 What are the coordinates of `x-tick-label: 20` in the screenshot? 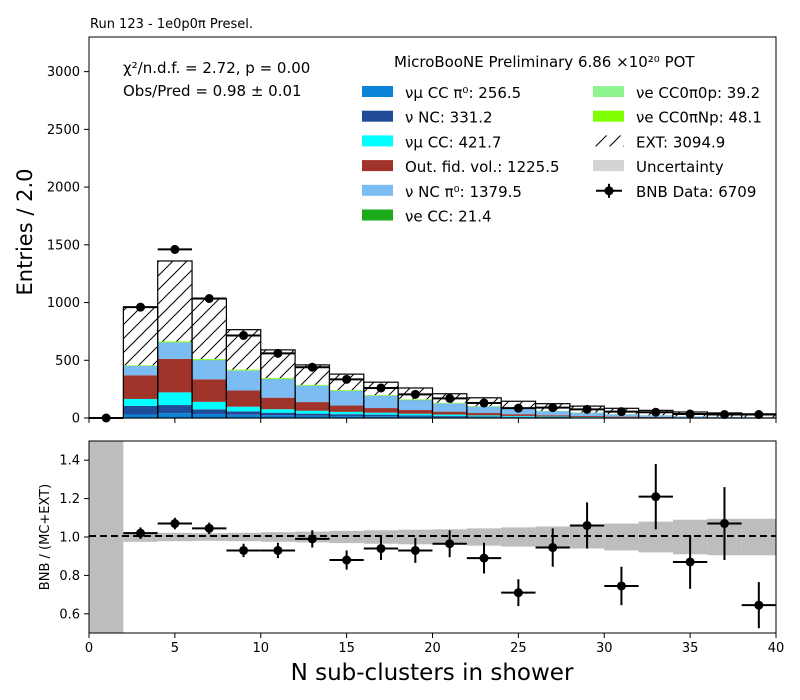 It's located at (432, 648).